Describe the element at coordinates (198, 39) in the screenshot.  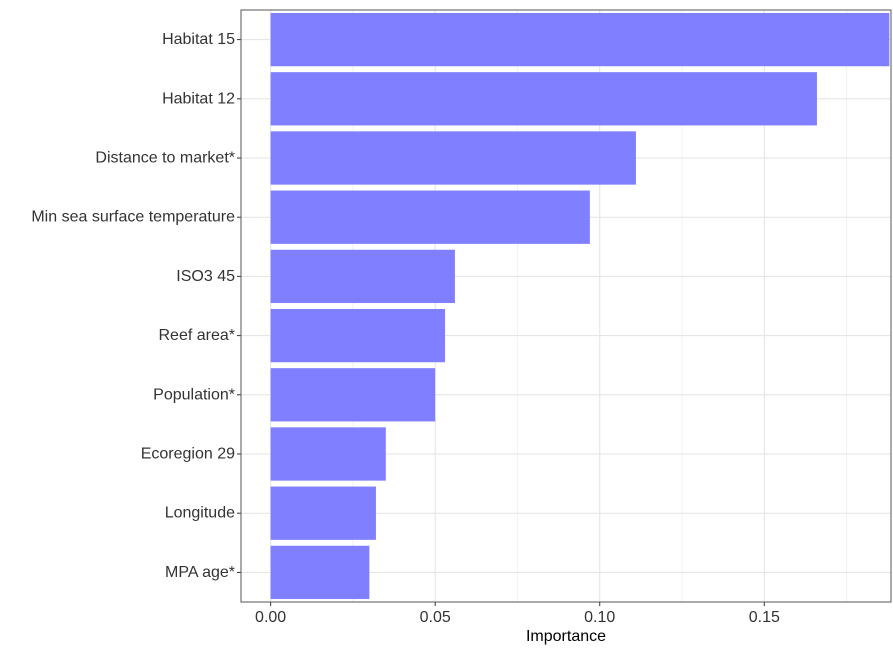
I see `y-tick-label: Habitat 15` at that location.